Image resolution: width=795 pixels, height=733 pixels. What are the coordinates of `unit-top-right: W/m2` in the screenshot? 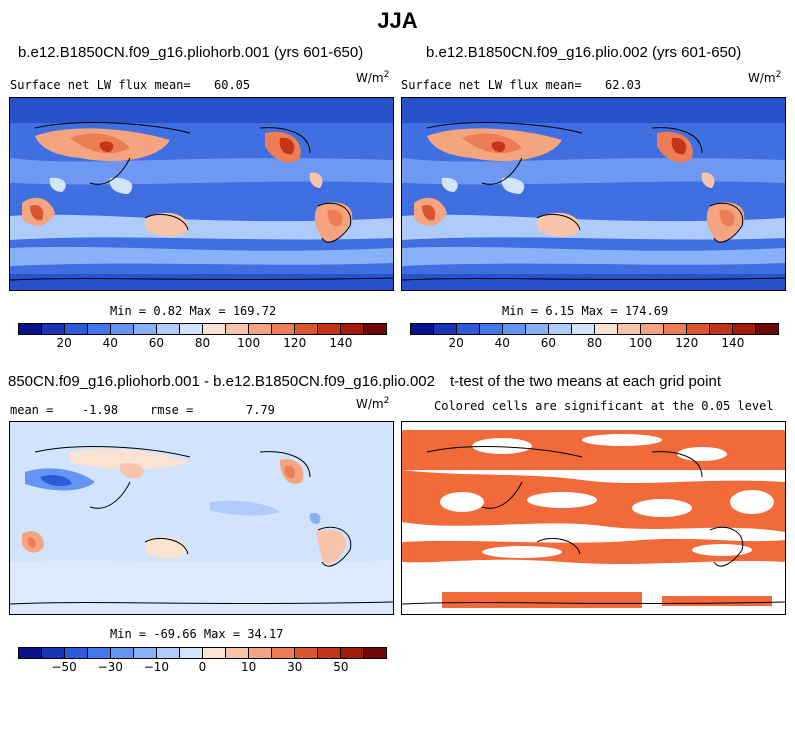 It's located at (765, 77).